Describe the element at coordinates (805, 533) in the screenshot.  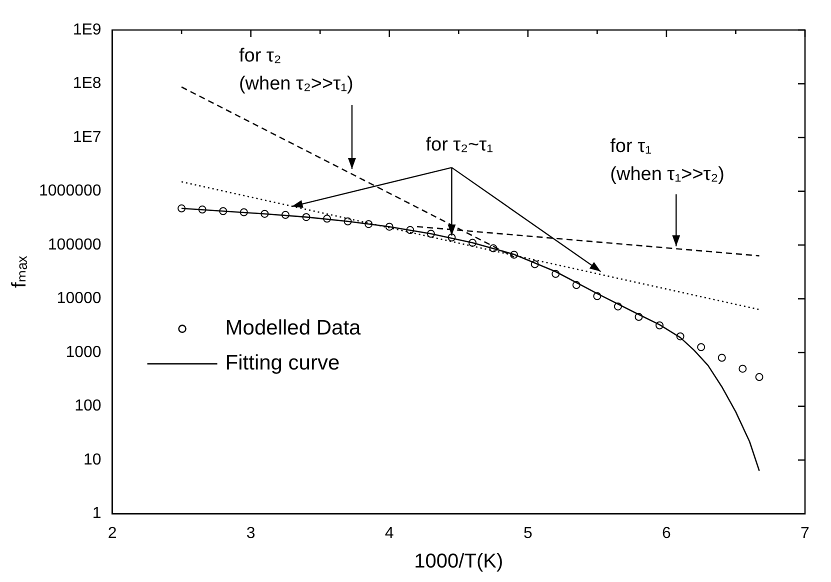
I see `x-tick-label: 7` at that location.